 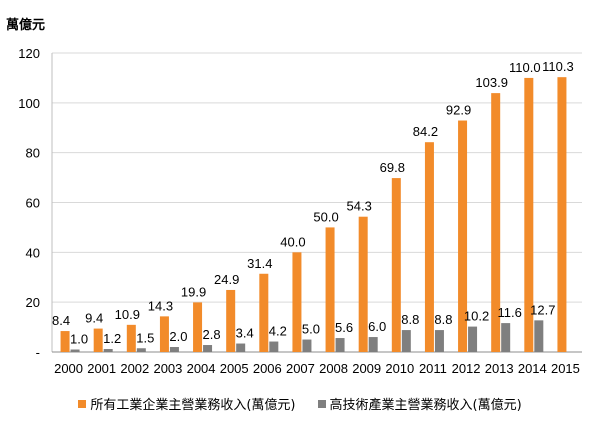 I want to click on data-label: 3.4, so click(x=245, y=333).